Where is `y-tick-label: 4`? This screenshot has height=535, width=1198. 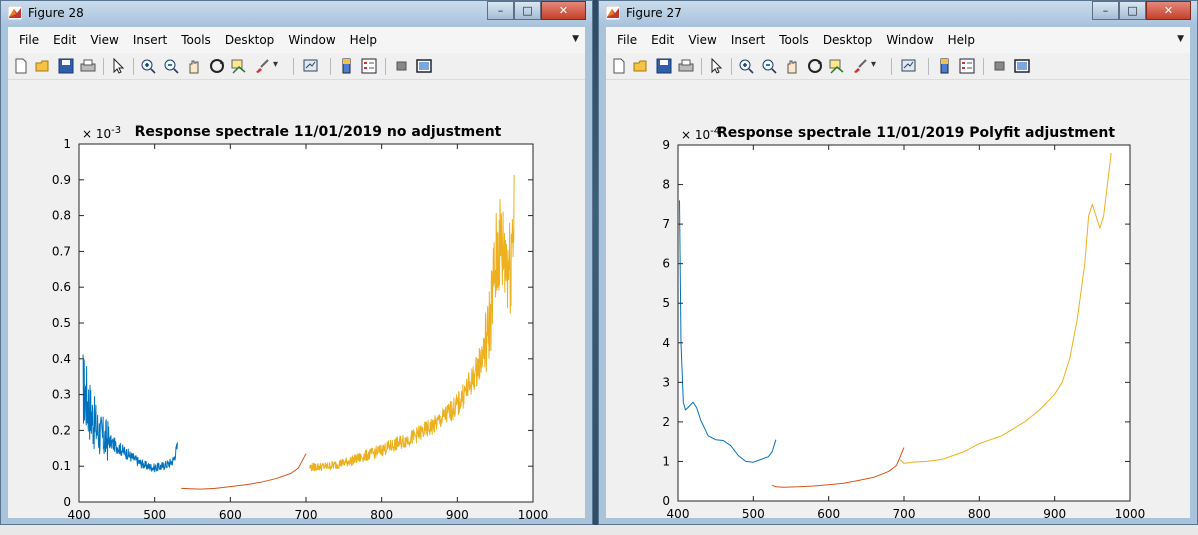
y-tick-label: 4 is located at coordinates (666, 343).